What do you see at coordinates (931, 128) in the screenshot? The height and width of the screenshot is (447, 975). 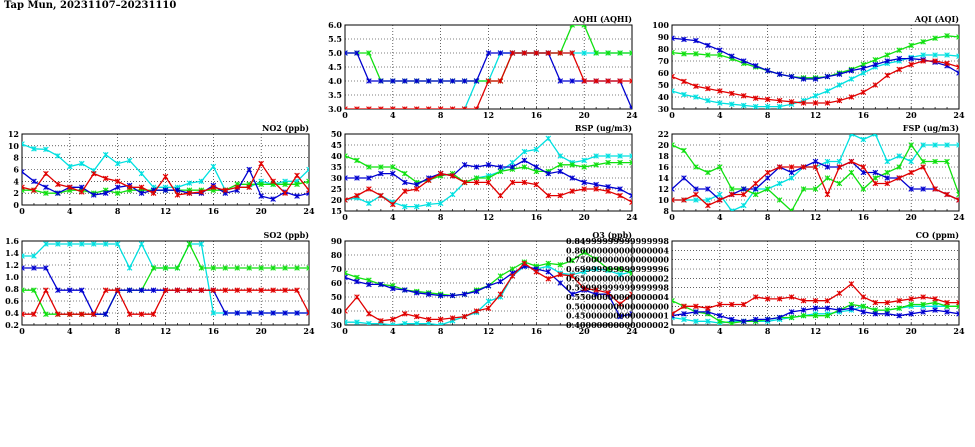 I see `chart-title: FSP (ug/m3)` at bounding box center [931, 128].